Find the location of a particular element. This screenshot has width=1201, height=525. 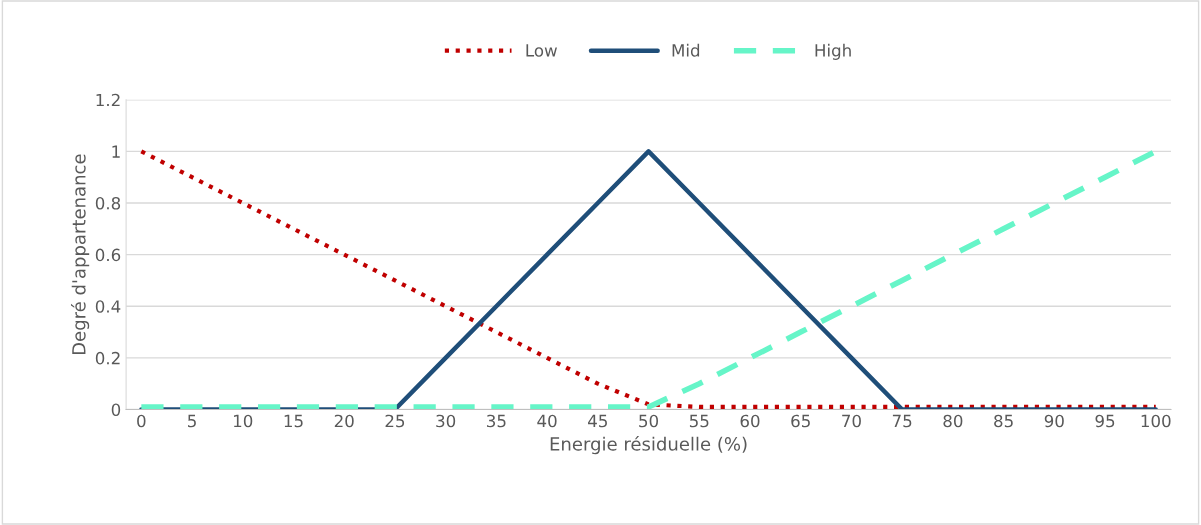

x-tick-label: 60 is located at coordinates (750, 421).